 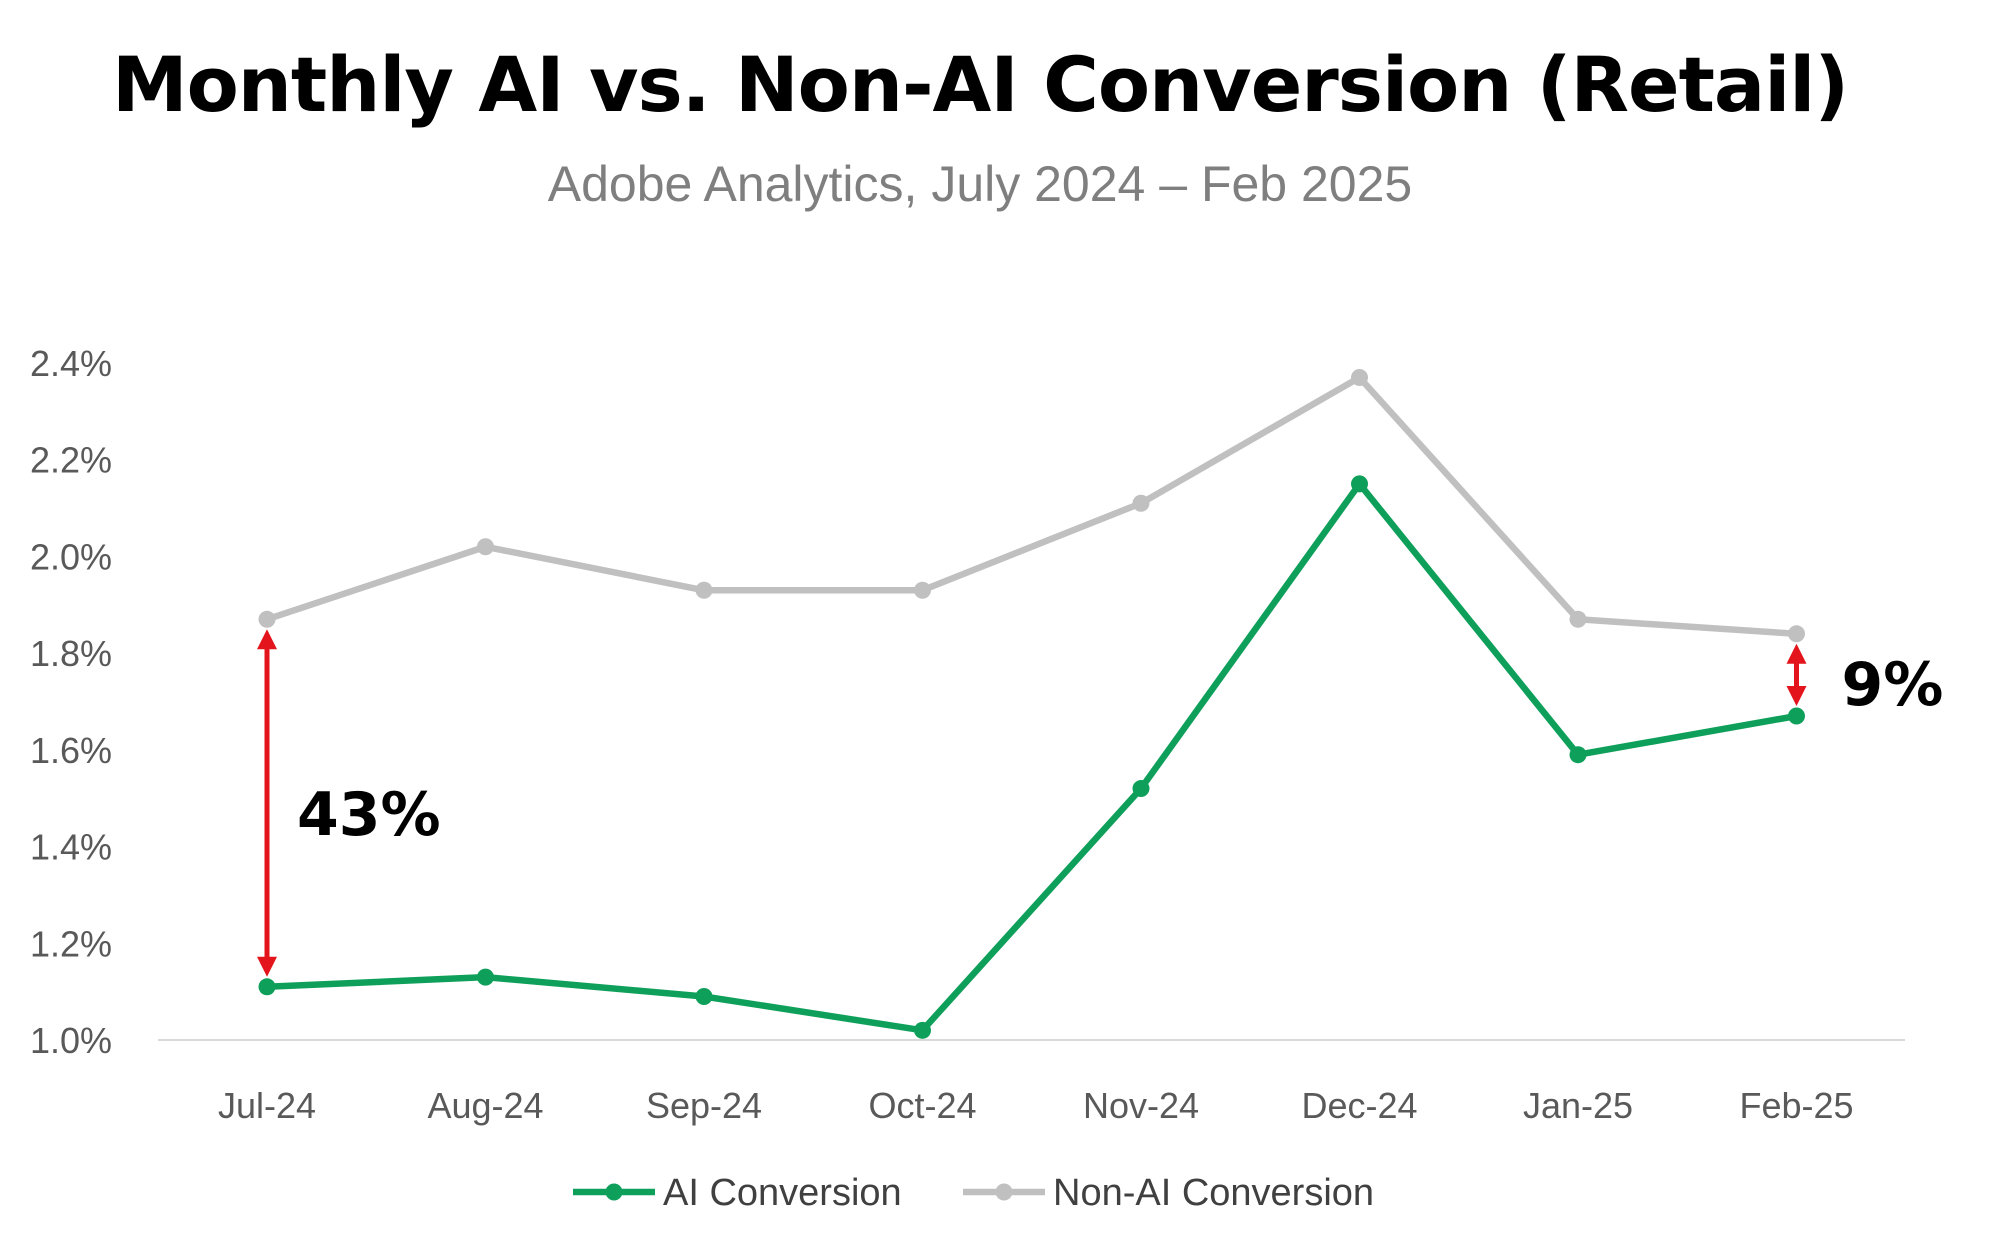 What do you see at coordinates (704, 1105) in the screenshot?
I see `x-tick-label: Sep-24` at bounding box center [704, 1105].